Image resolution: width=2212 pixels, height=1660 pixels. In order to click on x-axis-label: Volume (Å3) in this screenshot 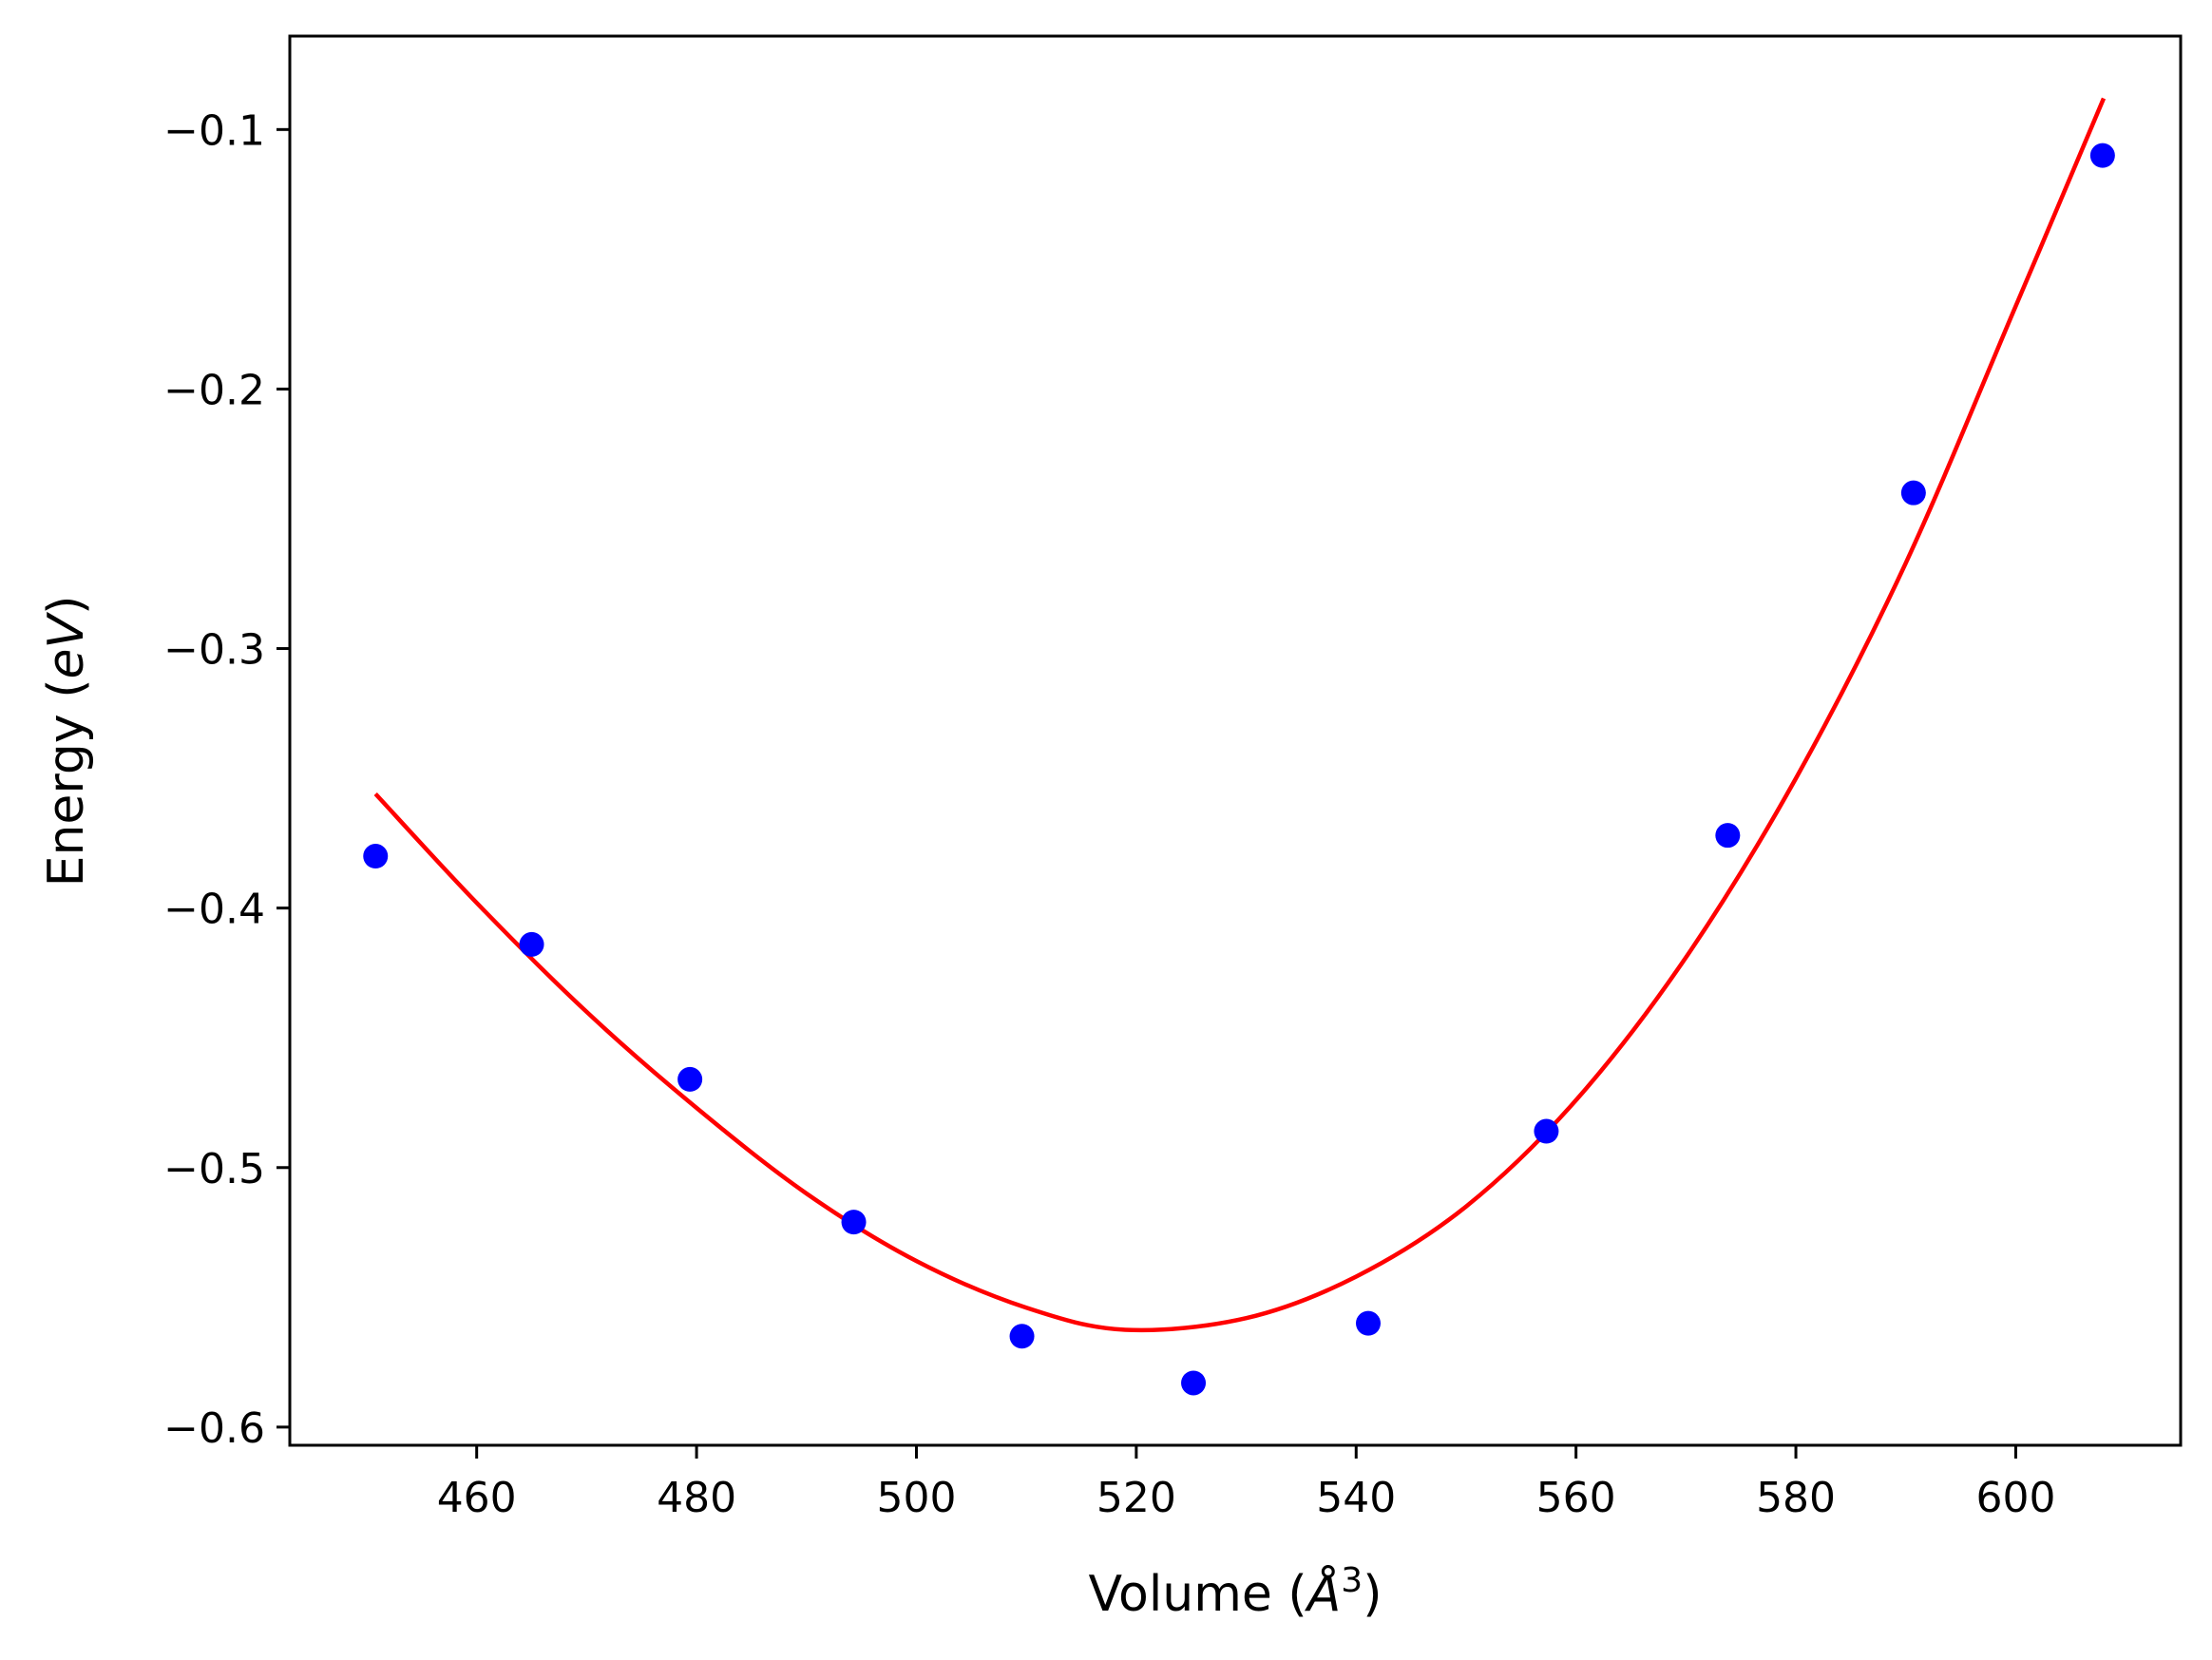, I will do `click(1235, 1592)`.